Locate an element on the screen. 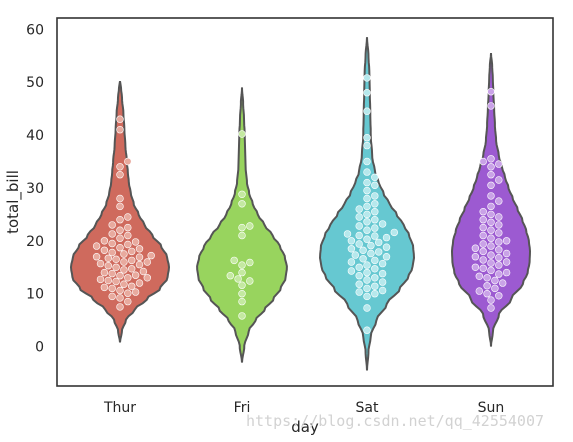  watermark-text: https://blog.csdn.net/qq_42554007 is located at coordinates (395, 421).